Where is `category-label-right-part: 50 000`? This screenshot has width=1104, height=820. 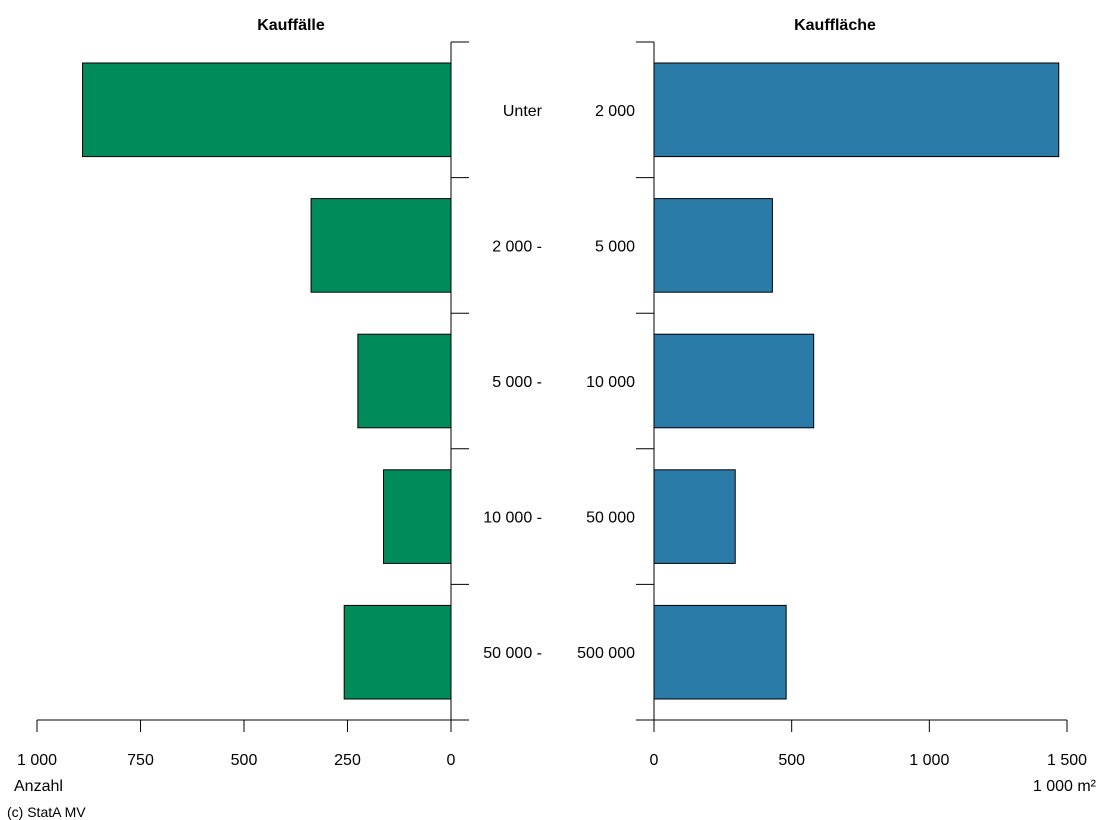
category-label-right-part: 50 000 is located at coordinates (610, 518).